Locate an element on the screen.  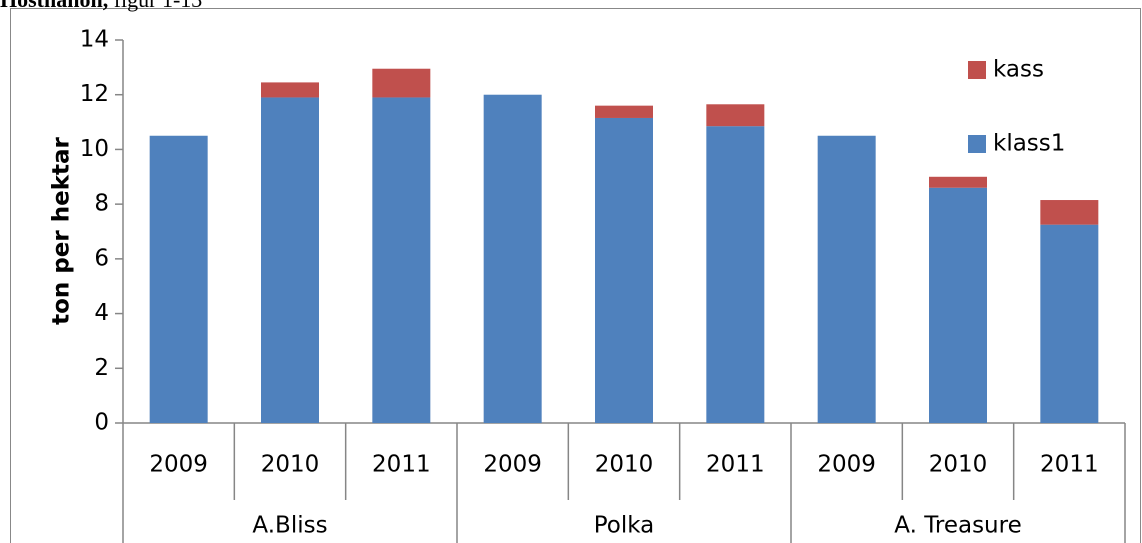
caption-normal: figur 1-13 is located at coordinates (158, 6).